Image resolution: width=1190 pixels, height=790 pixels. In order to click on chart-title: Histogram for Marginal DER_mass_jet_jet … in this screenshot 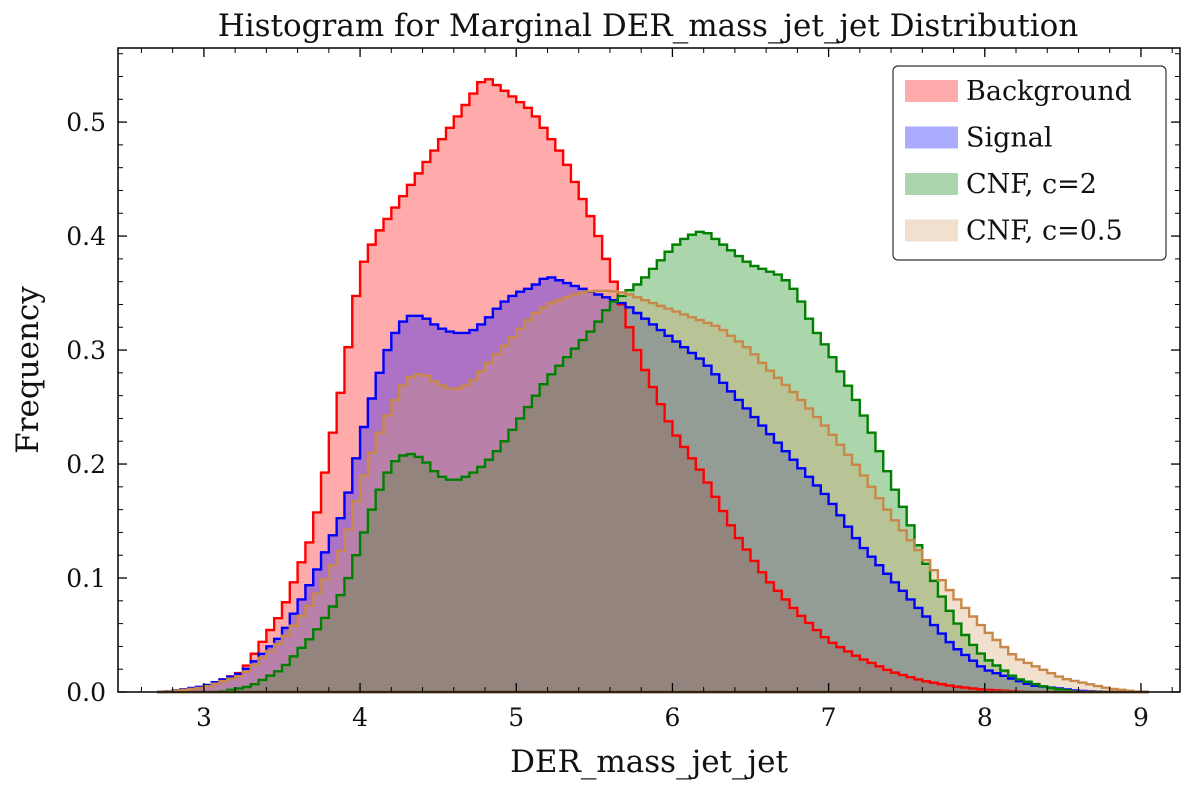, I will do `click(648, 26)`.